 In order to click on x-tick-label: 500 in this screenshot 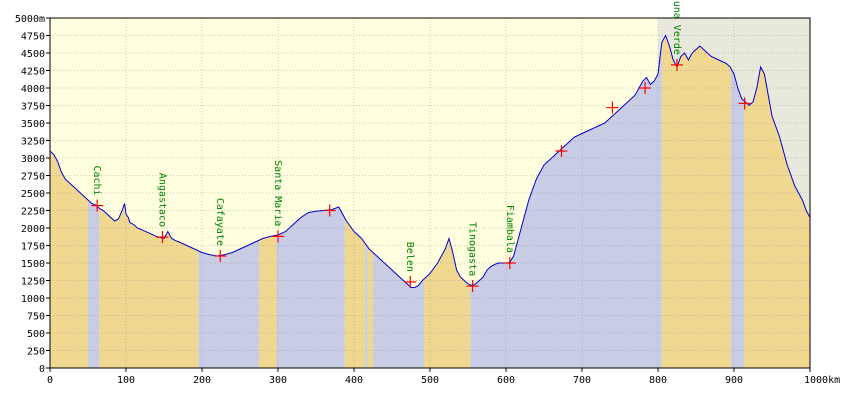, I will do `click(430, 380)`.